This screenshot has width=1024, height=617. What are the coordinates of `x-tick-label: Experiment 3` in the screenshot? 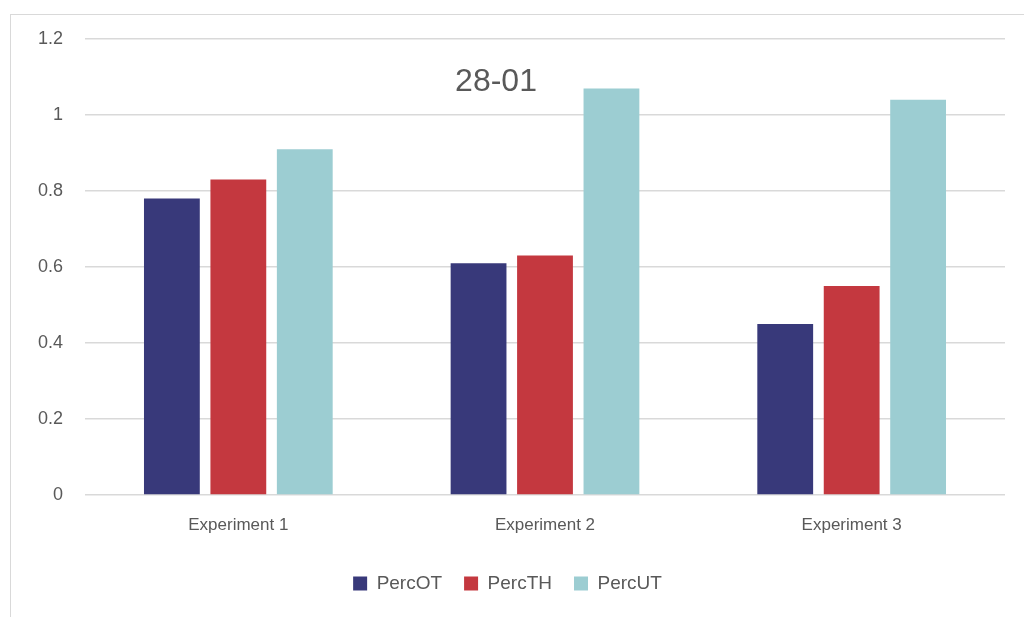 It's located at (851, 524).